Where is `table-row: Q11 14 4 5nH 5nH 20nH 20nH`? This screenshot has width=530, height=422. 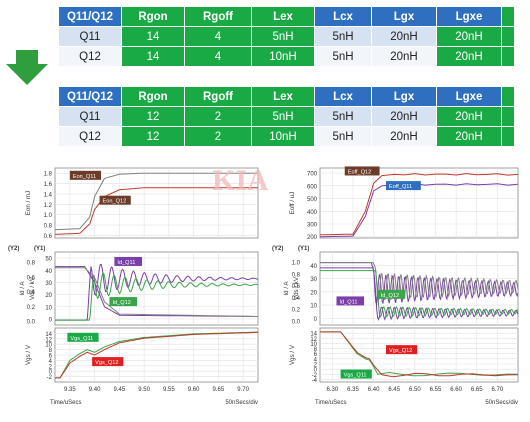 table-row: Q11 14 4 5nH 5nH 20nH 20nH is located at coordinates (286, 36).